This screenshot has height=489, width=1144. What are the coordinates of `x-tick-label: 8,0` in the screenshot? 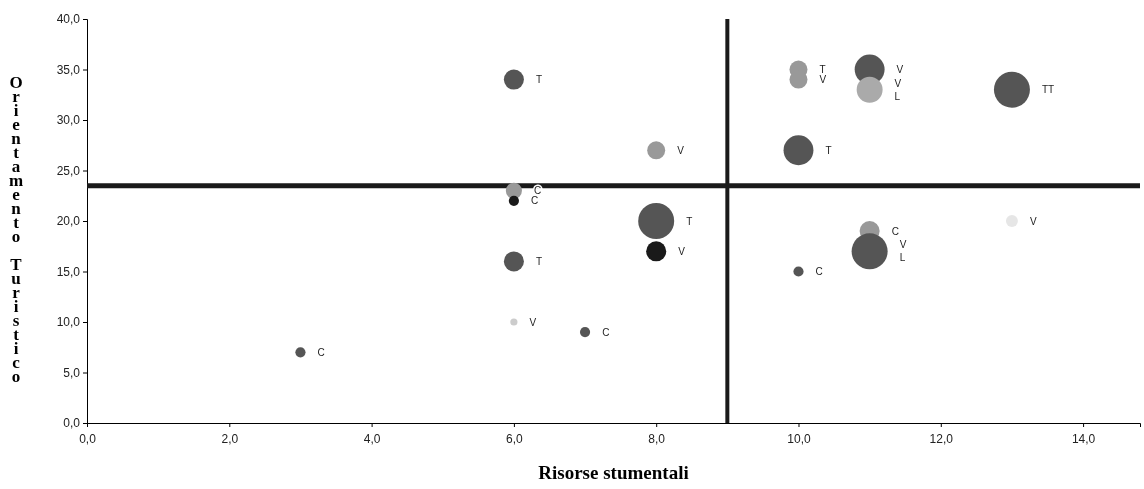 It's located at (657, 439).